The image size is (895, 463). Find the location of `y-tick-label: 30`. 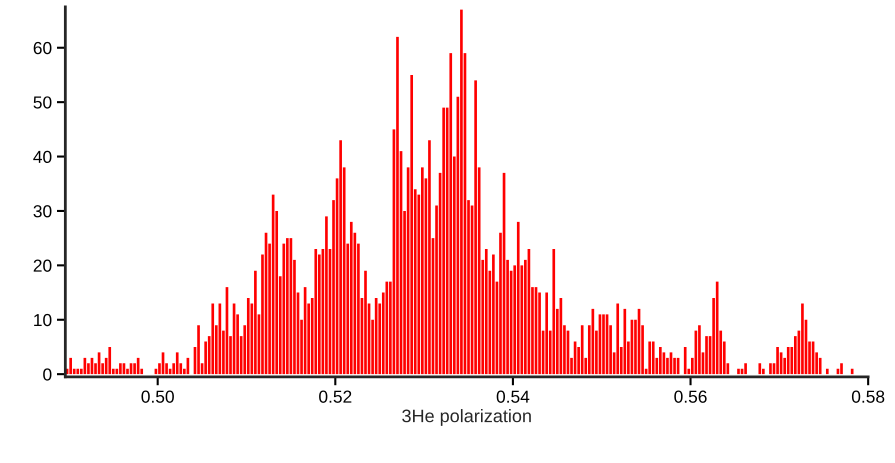

y-tick-label: 30 is located at coordinates (42, 211).